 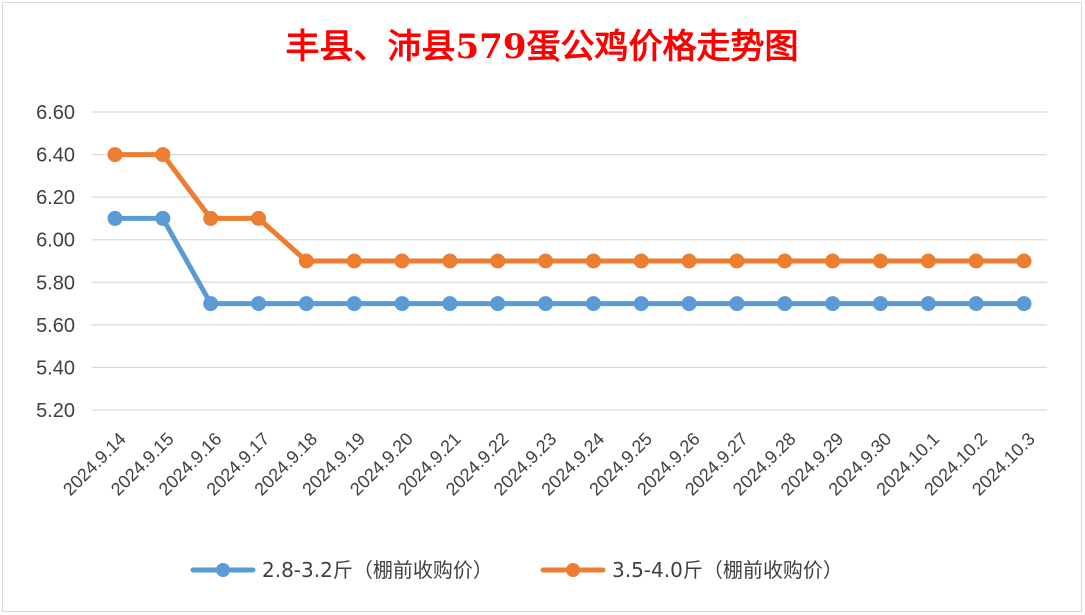 What do you see at coordinates (55, 156) in the screenshot?
I see `y-tick-label: 6.40` at bounding box center [55, 156].